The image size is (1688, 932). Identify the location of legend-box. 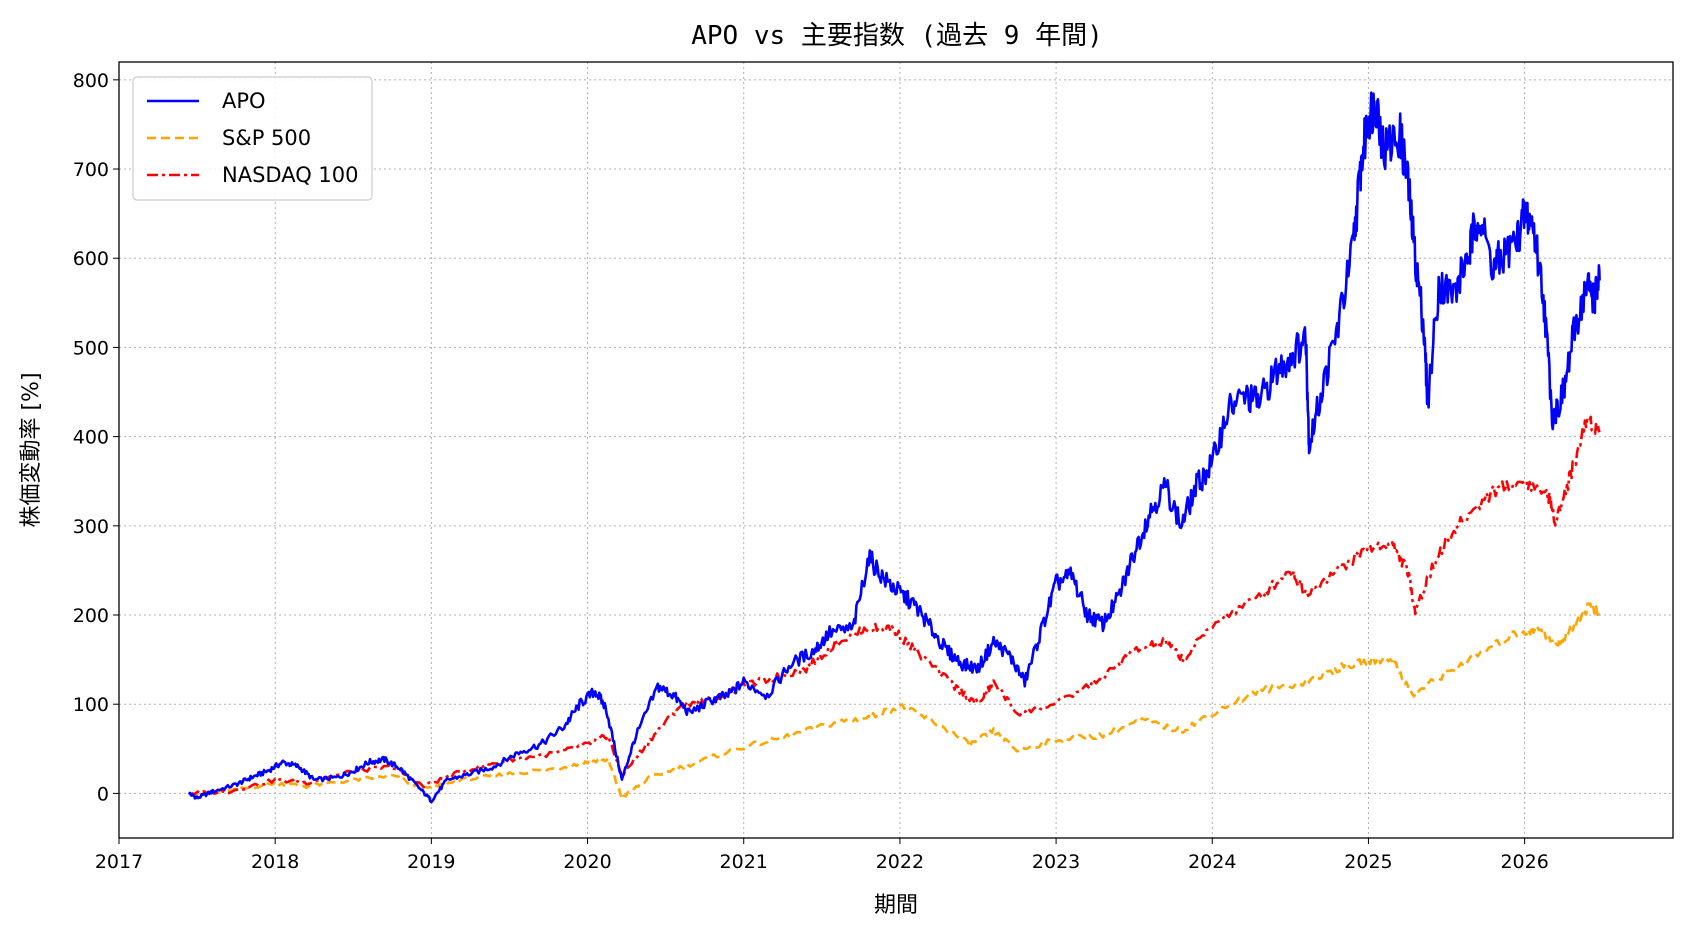
(252, 138).